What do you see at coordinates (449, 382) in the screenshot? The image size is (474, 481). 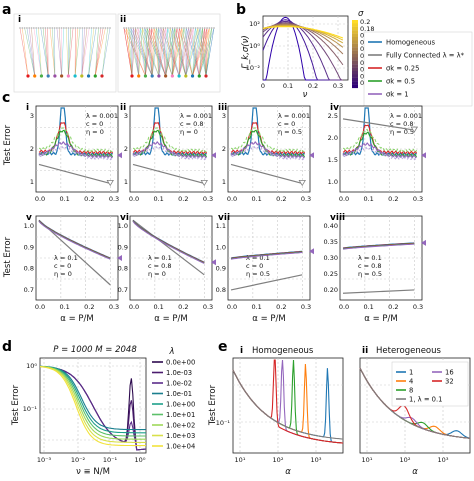 I see `legend-label: 32` at bounding box center [449, 382].